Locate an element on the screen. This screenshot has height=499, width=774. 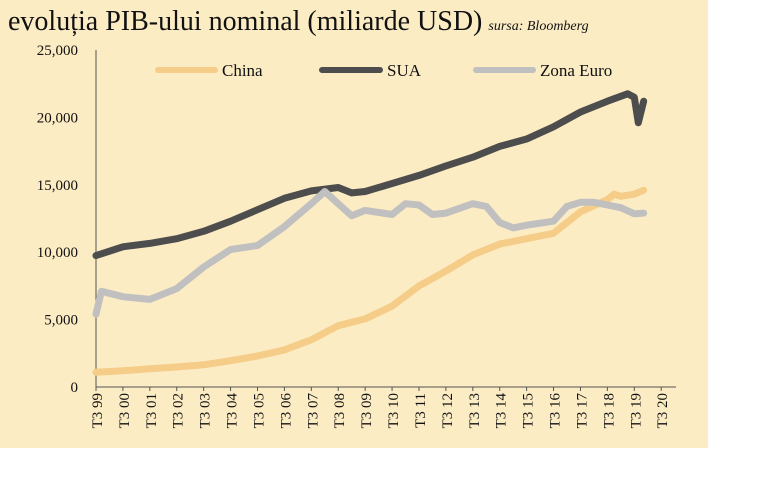
y-tick-label: 10,000 is located at coordinates (57, 253).